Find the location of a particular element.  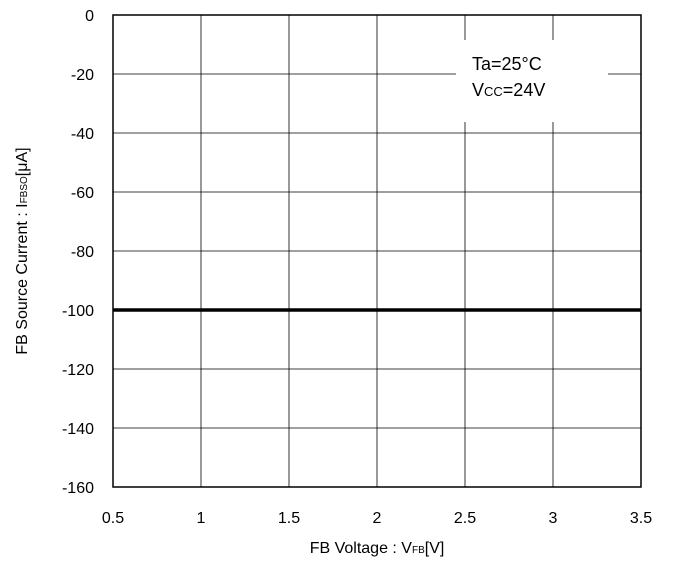

y-axis-title: FB Source Current : IFBSO[μA] is located at coordinates (22, 250).